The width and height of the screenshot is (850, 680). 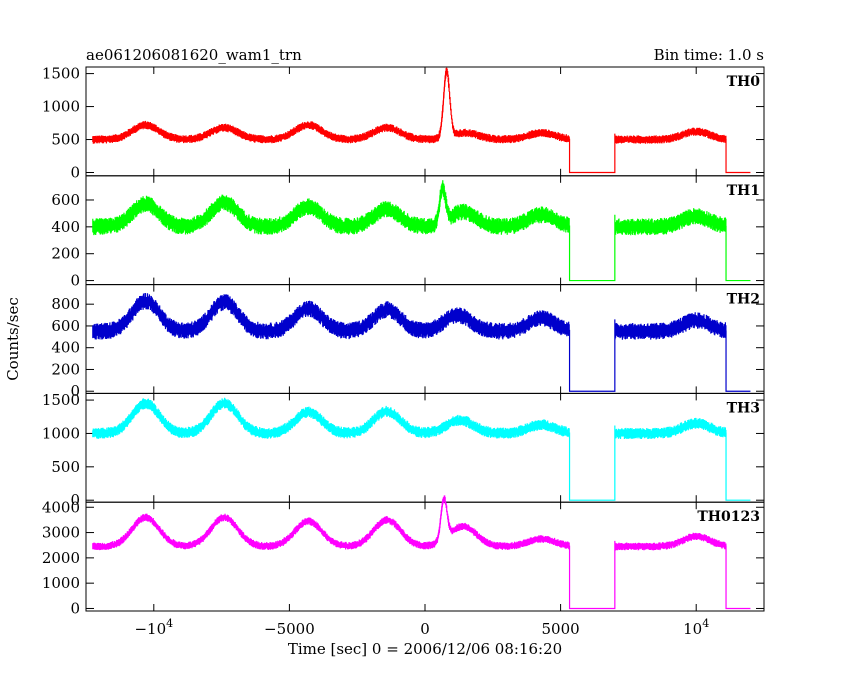 I want to click on x-axis: −104 −5000 0 5000 104, so click(x=421, y=627).